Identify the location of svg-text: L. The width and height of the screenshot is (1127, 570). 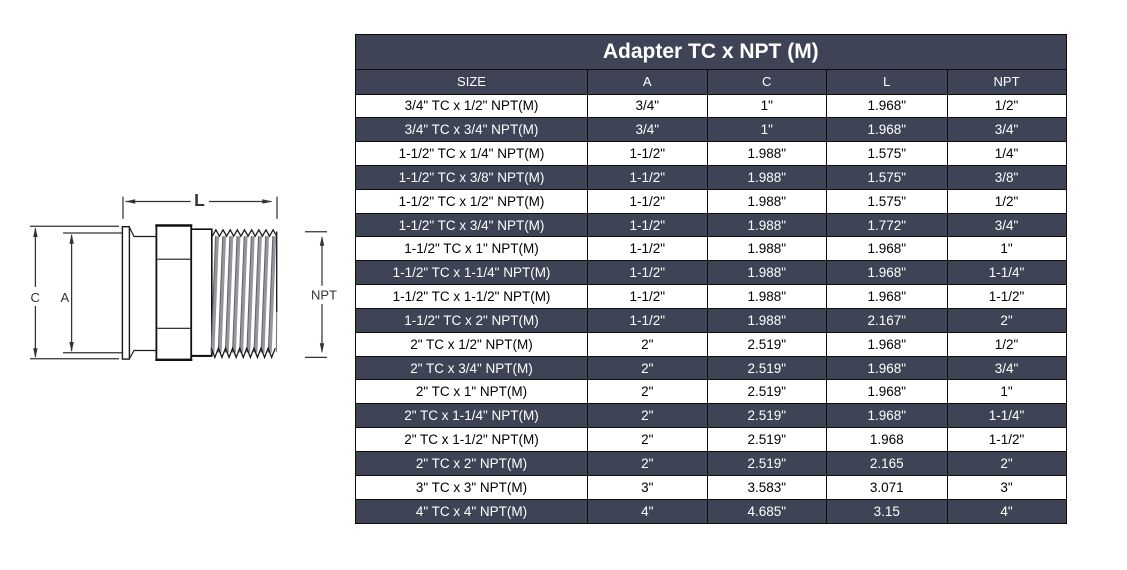
(199, 200).